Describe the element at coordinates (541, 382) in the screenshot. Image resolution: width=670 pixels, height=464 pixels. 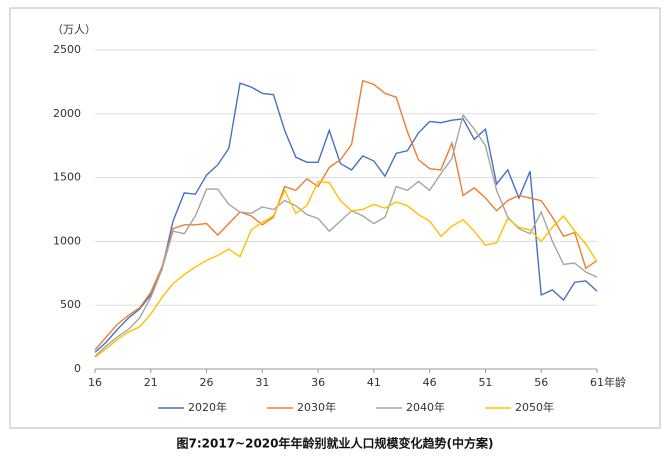
I see `x-tick-label: 56` at that location.